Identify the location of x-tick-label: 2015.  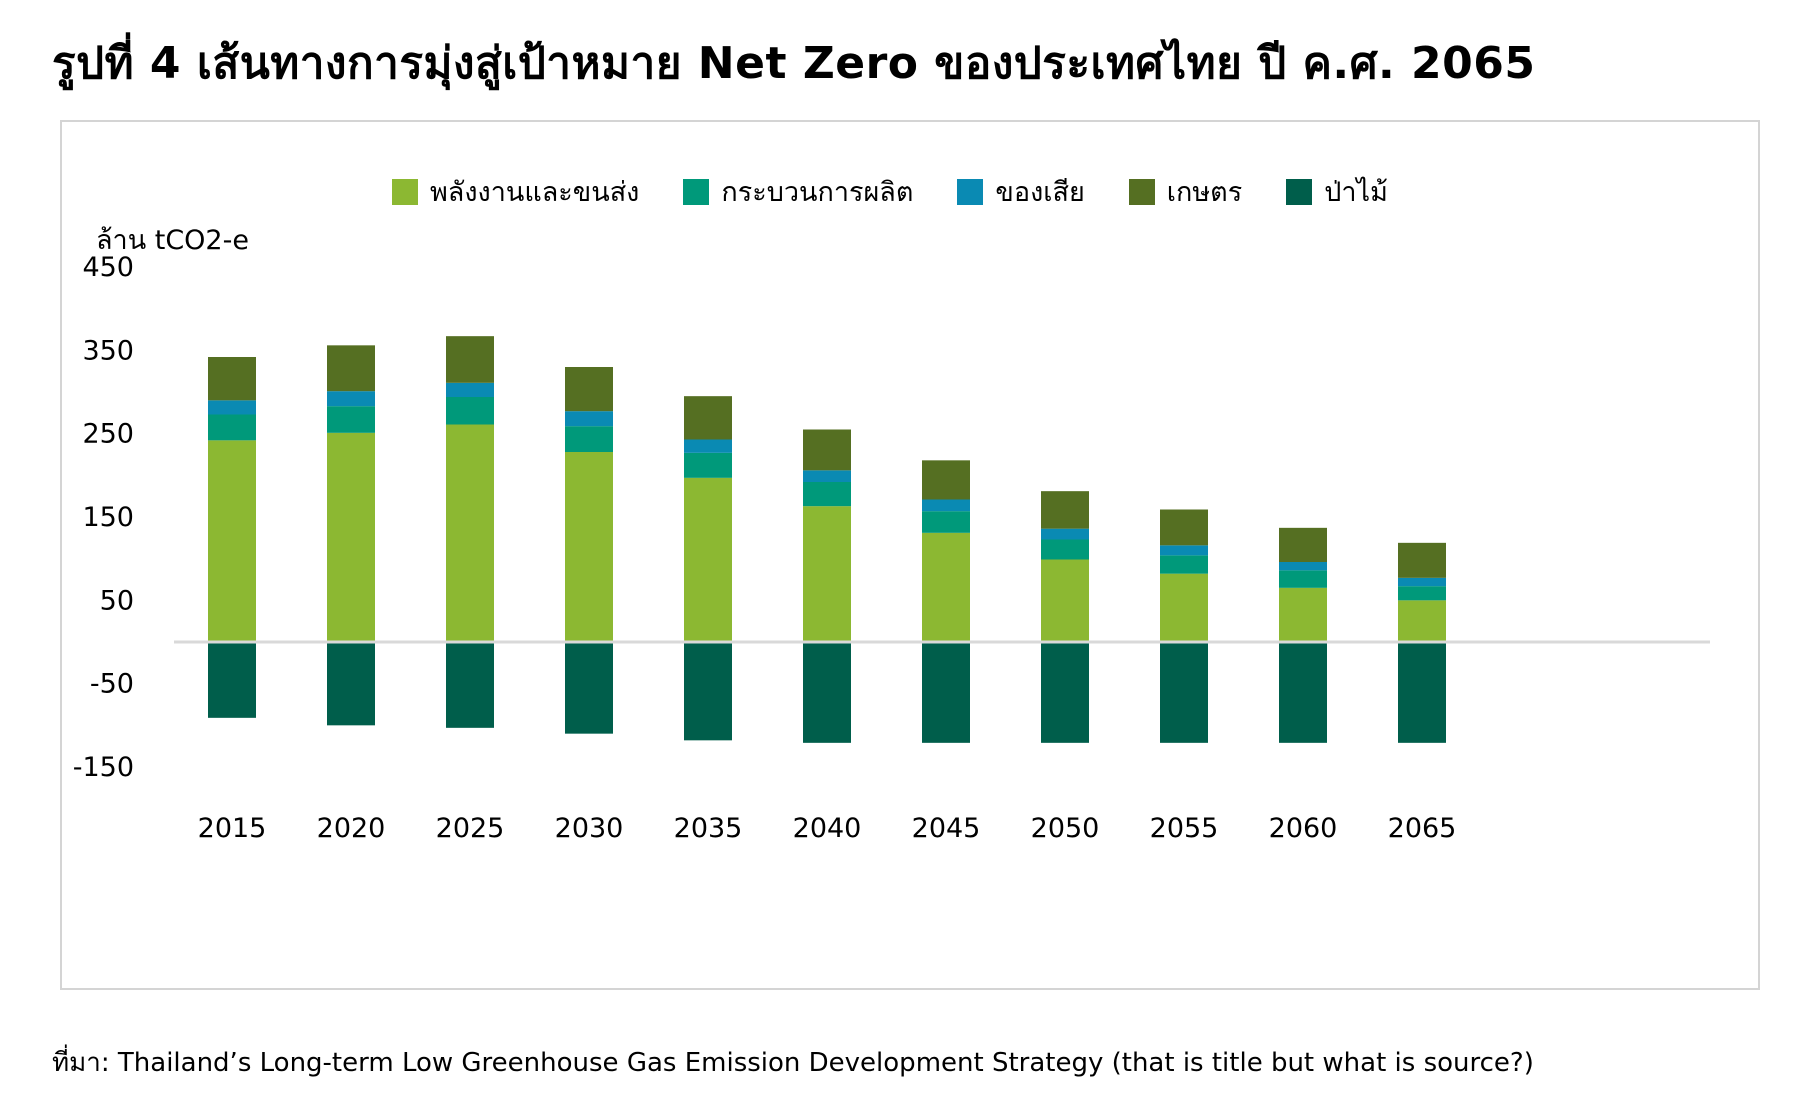
(232, 828).